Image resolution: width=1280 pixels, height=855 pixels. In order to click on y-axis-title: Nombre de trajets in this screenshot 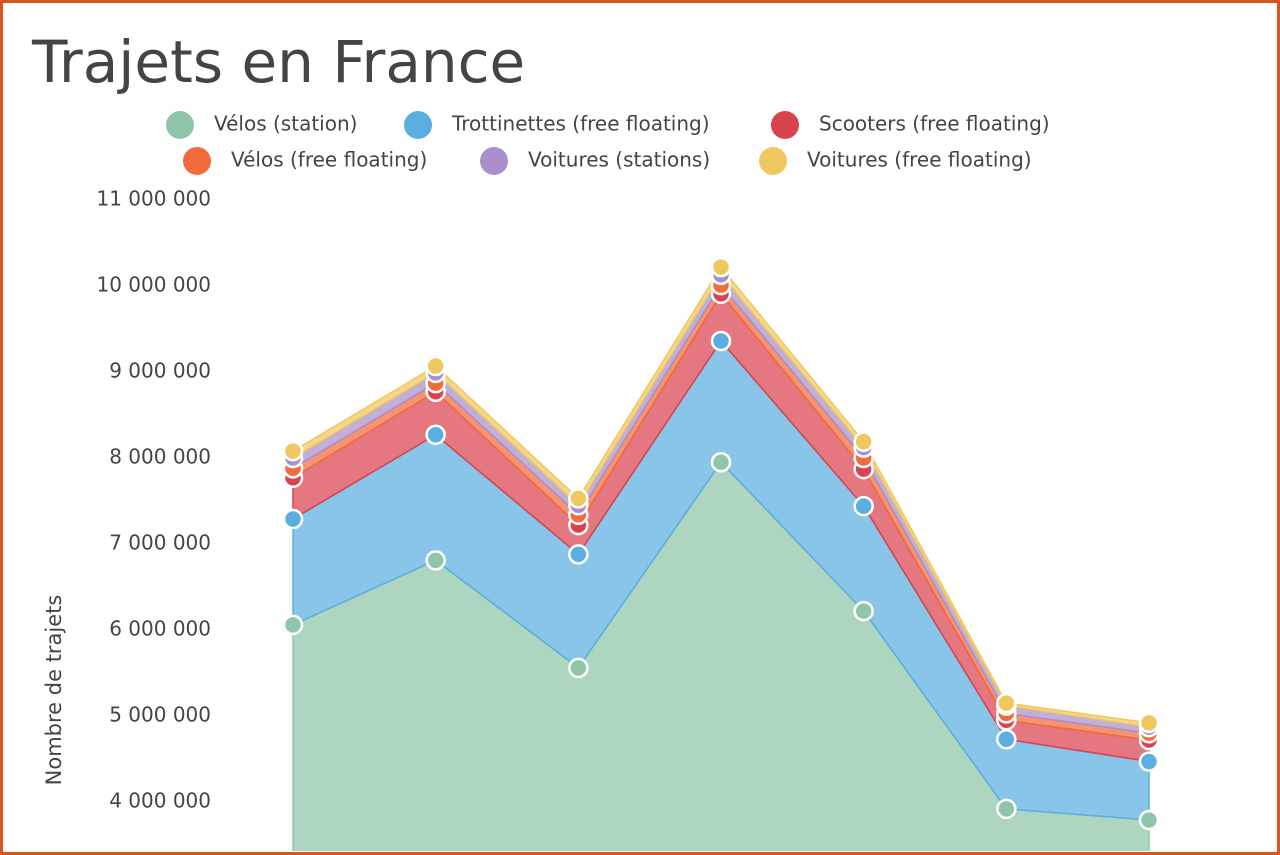, I will do `click(54, 690)`.